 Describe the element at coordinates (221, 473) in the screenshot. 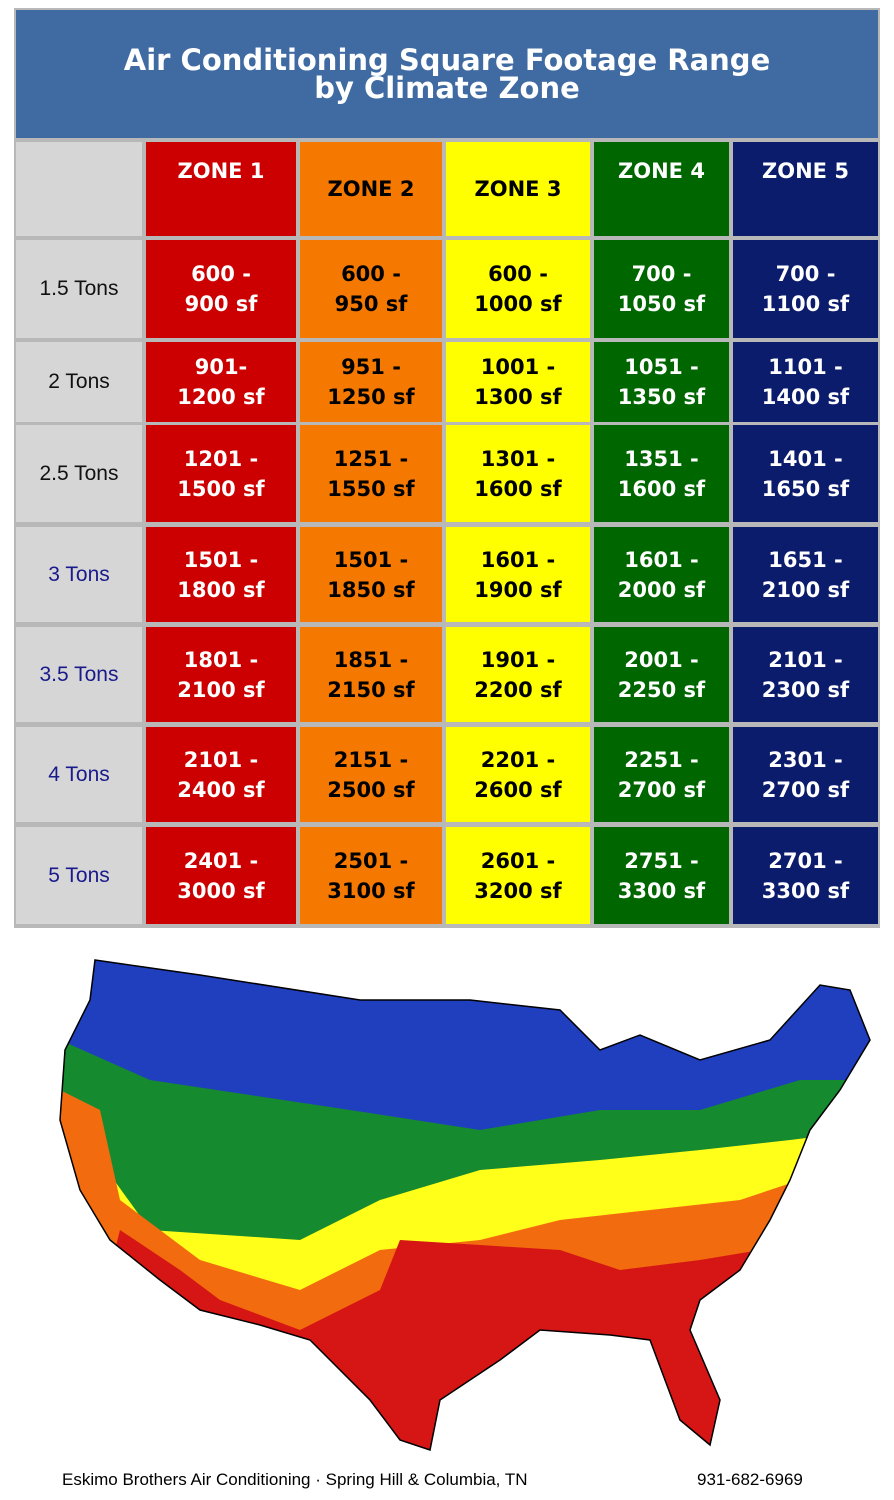

I see `range-cell: 1201 - 1500 sf` at that location.